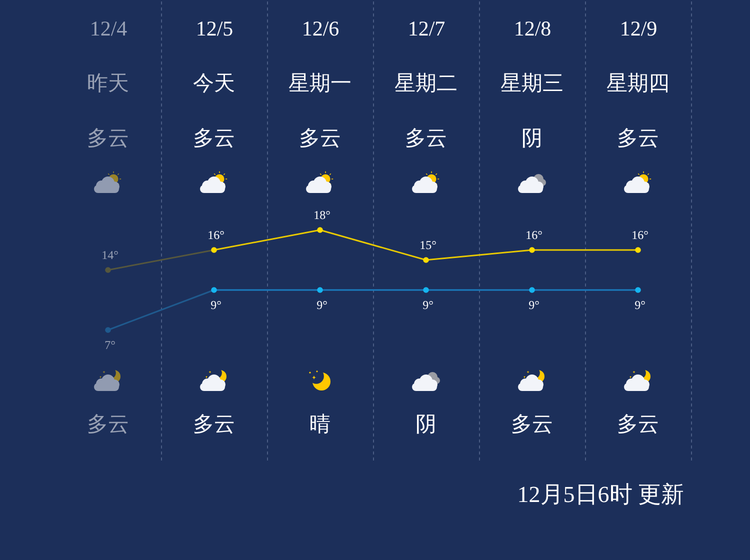  Describe the element at coordinates (321, 28) in the screenshot. I see `x-tick-label: 12/6` at that location.